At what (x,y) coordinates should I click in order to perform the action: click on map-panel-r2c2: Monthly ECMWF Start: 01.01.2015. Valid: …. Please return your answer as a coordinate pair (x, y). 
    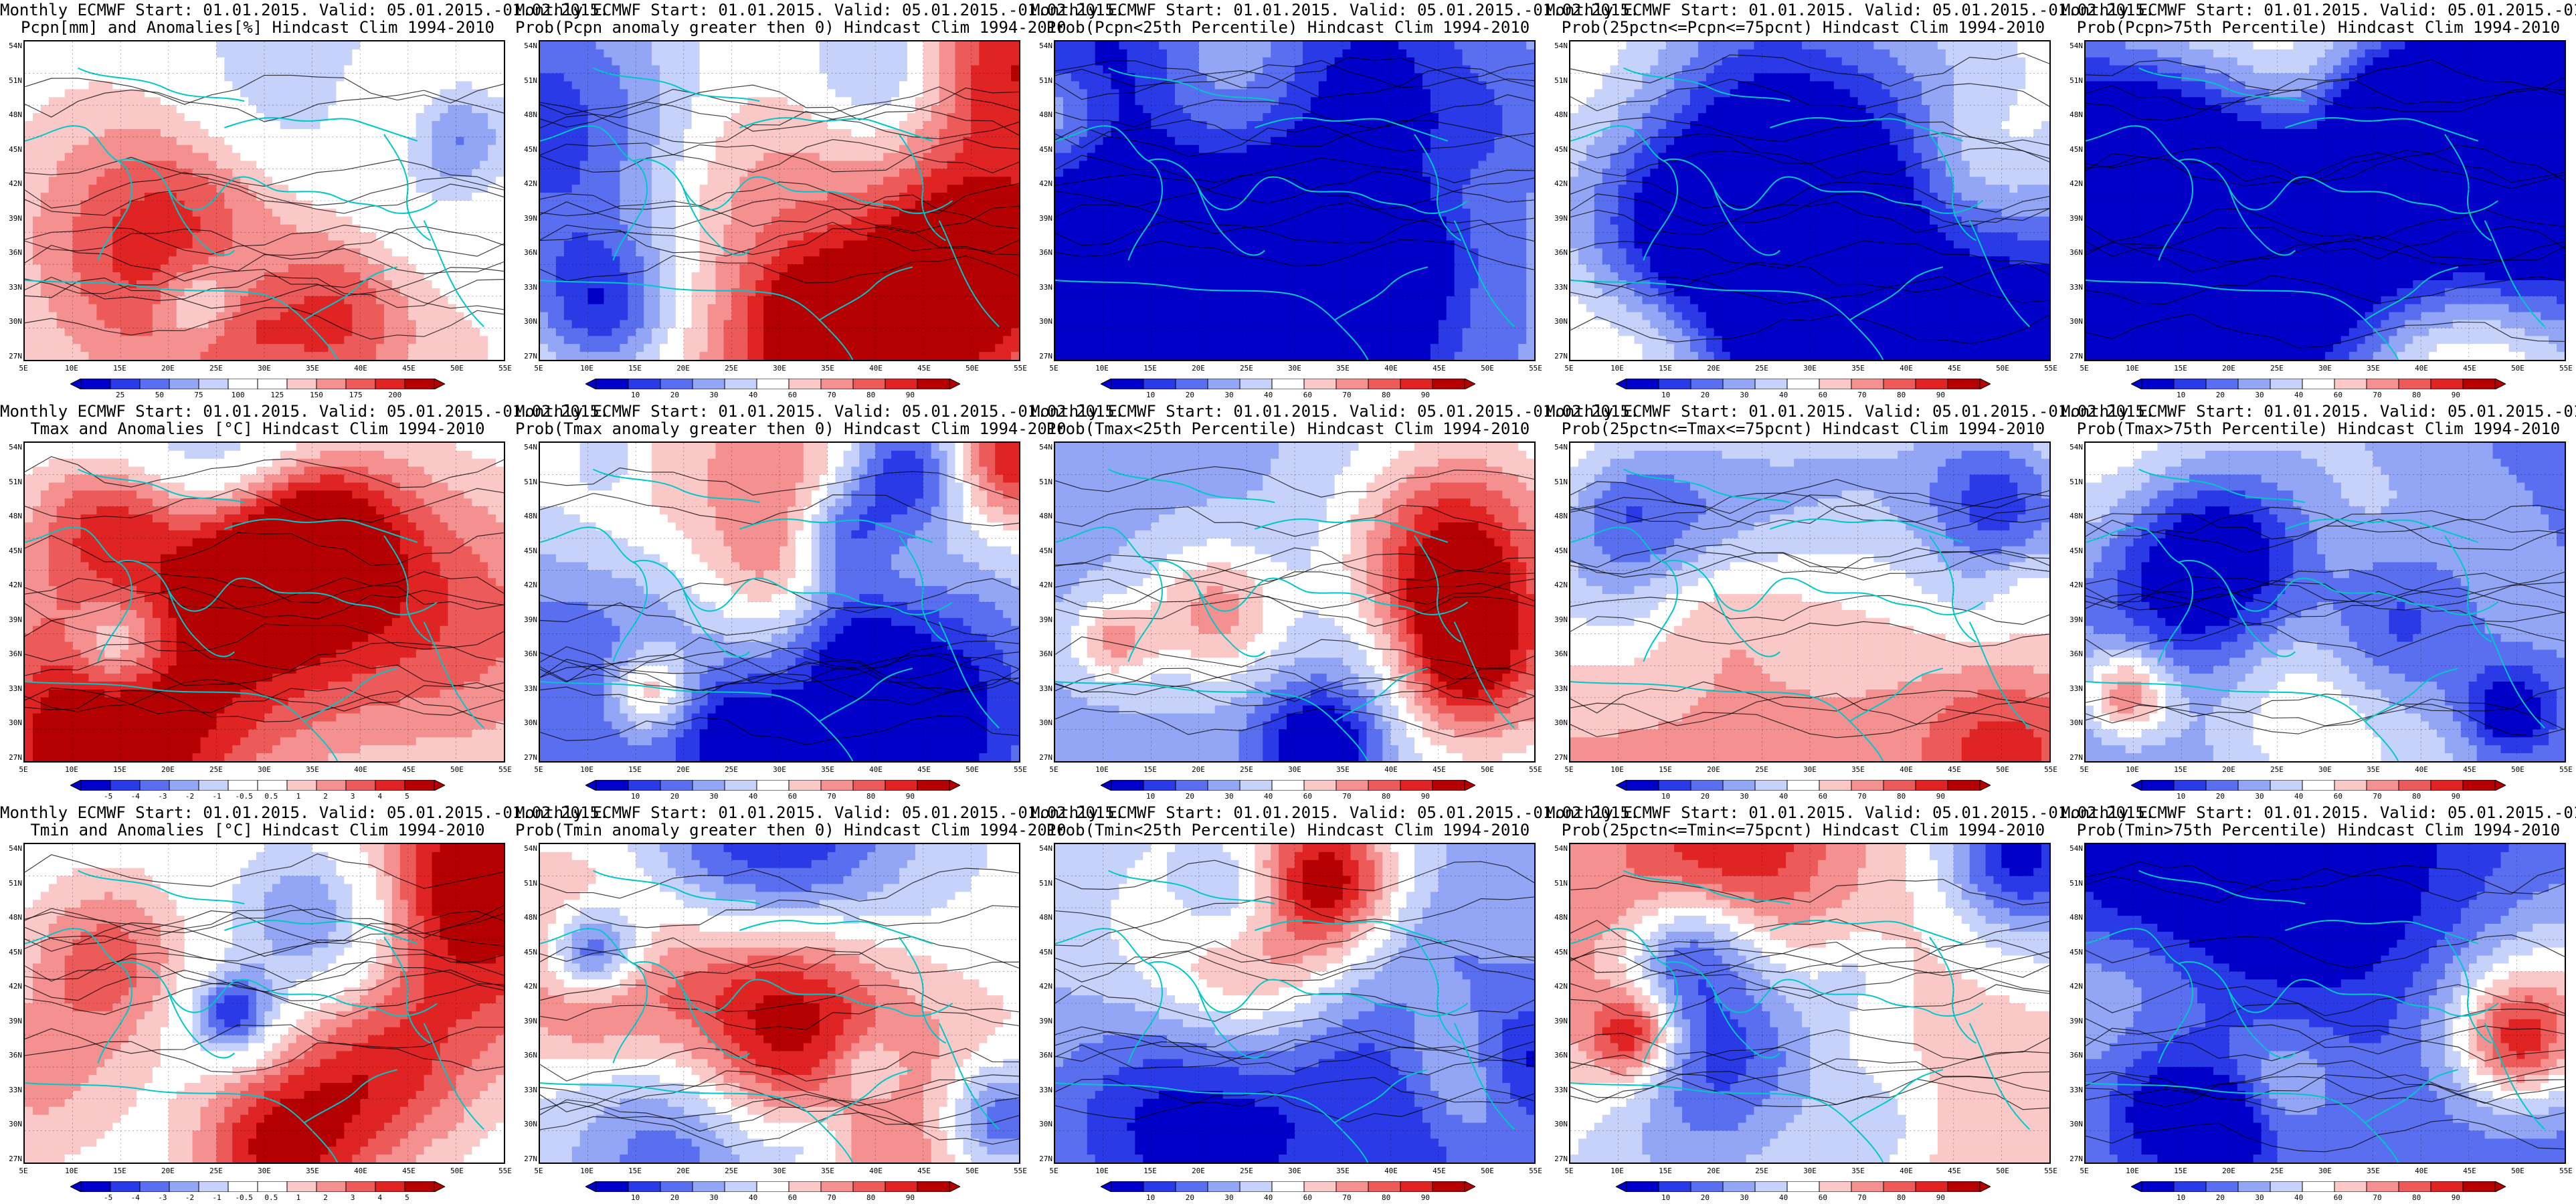
    Looking at the image, I should click on (819, 602).